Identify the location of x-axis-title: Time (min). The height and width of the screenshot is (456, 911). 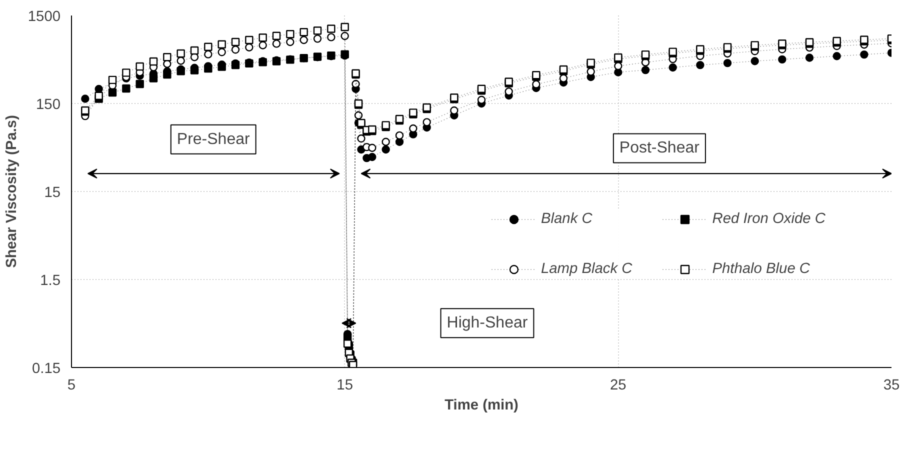
(481, 406).